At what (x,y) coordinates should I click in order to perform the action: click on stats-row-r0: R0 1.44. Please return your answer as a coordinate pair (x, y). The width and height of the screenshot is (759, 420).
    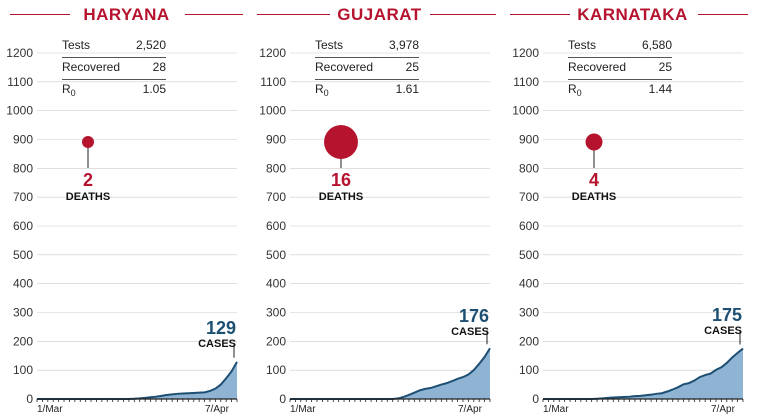
    Looking at the image, I should click on (620, 90).